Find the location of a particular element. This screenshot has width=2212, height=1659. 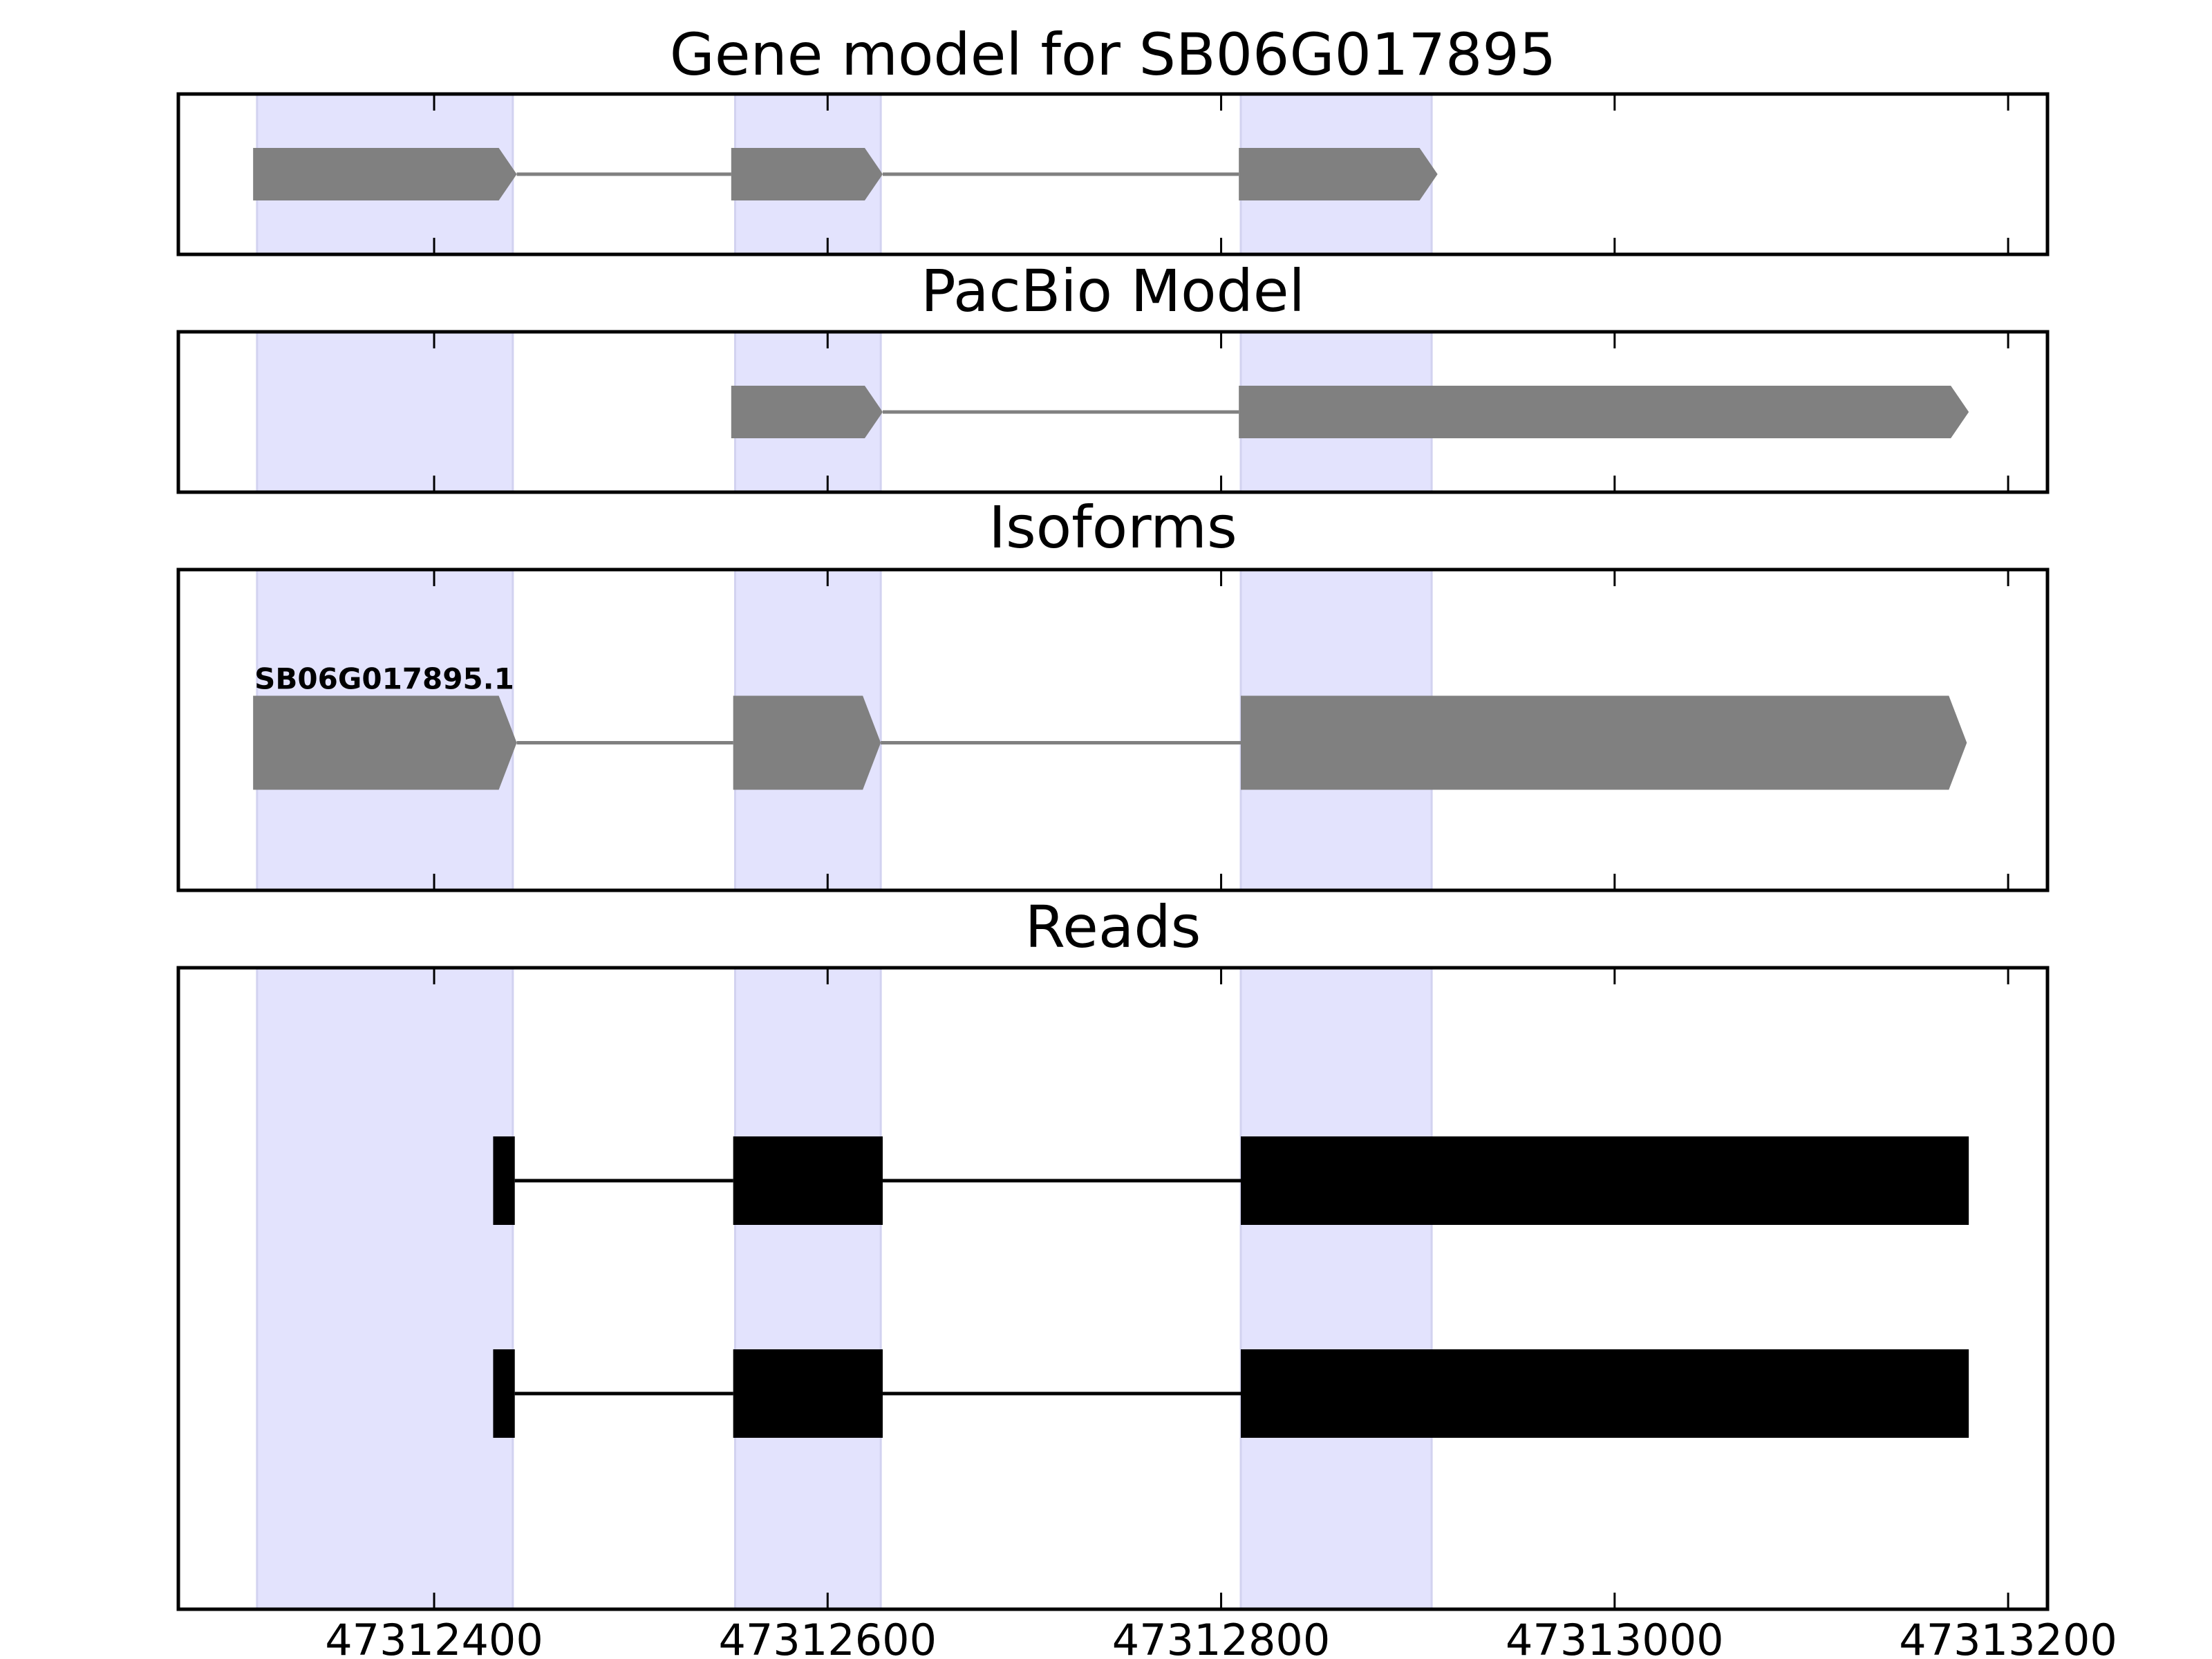

x-tick-label: 47312600 is located at coordinates (828, 1637).